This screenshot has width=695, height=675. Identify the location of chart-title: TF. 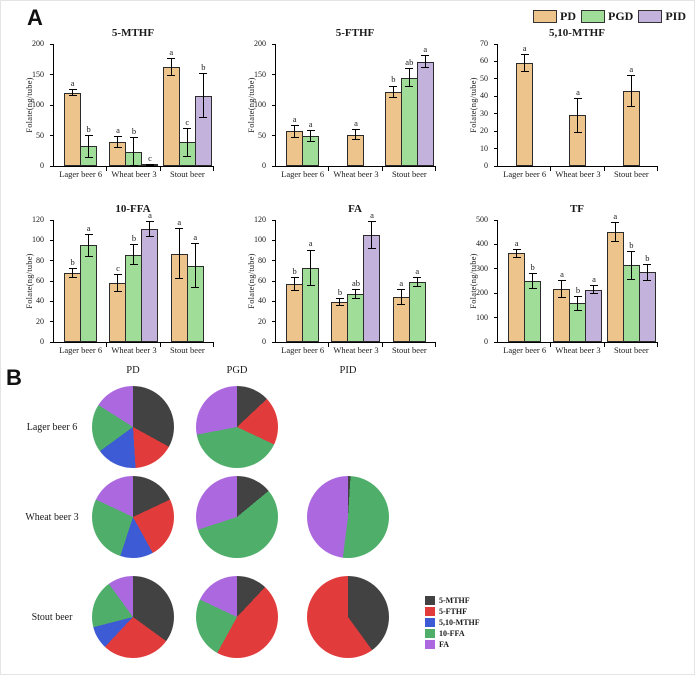
(577, 209).